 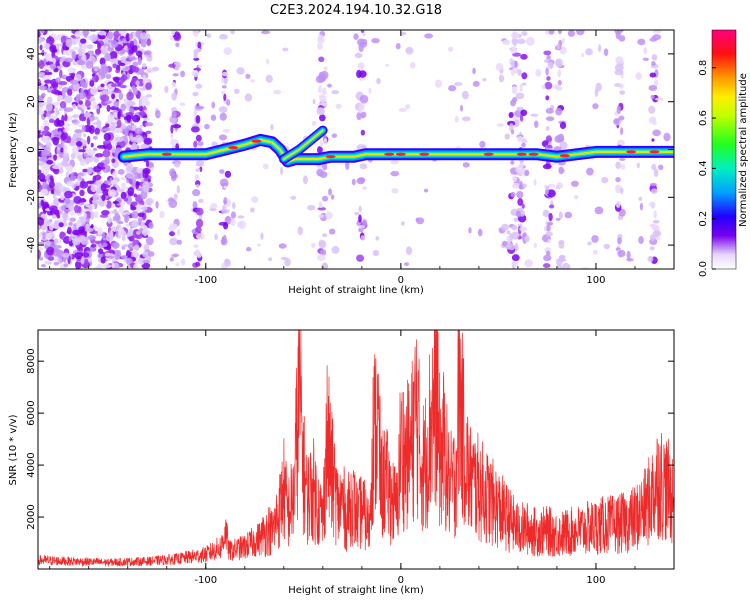 What do you see at coordinates (31, 101) in the screenshot?
I see `spectrogram-ytick-label: 20` at bounding box center [31, 101].